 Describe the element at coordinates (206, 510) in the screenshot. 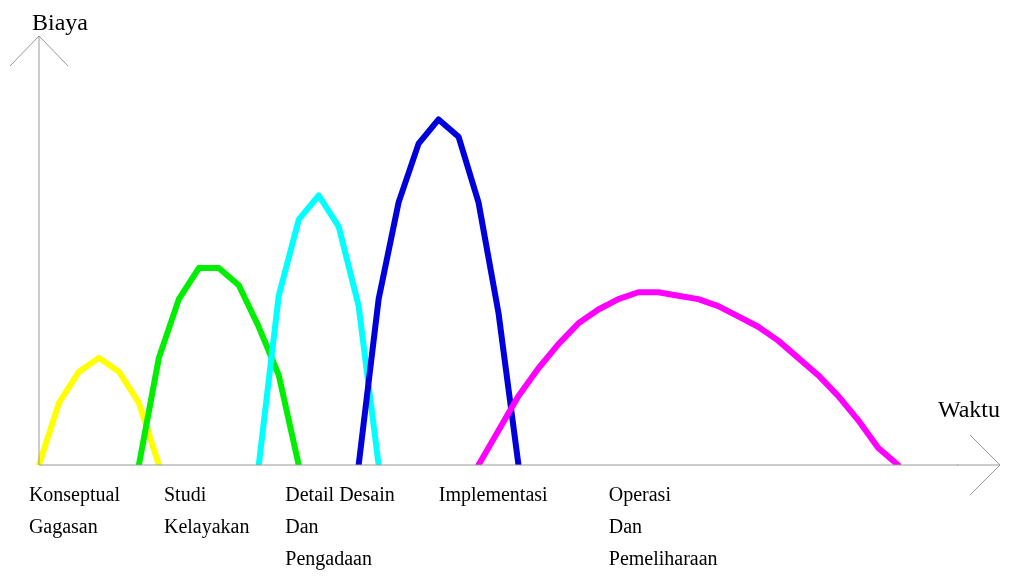

I see `text: Studi Kelayakan` at that location.